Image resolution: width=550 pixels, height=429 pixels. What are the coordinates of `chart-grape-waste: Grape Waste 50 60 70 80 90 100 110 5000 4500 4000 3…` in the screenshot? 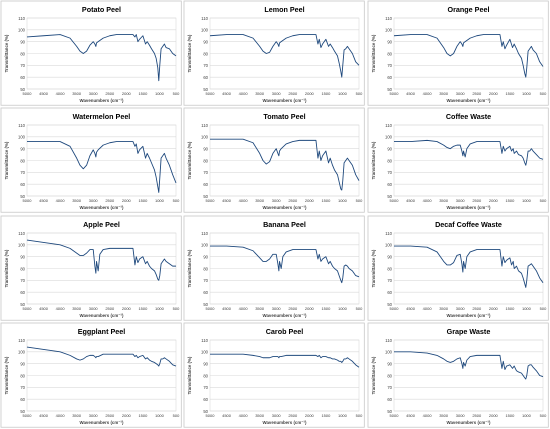 It's located at (458, 375).